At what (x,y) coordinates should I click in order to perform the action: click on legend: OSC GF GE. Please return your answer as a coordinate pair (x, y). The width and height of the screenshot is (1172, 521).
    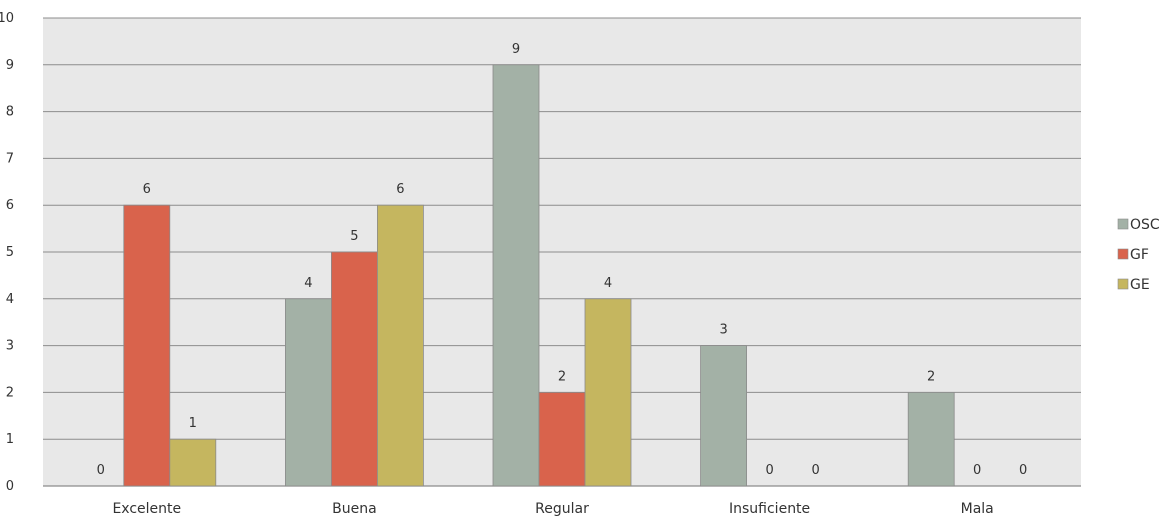
    Looking at the image, I should click on (1138, 255).